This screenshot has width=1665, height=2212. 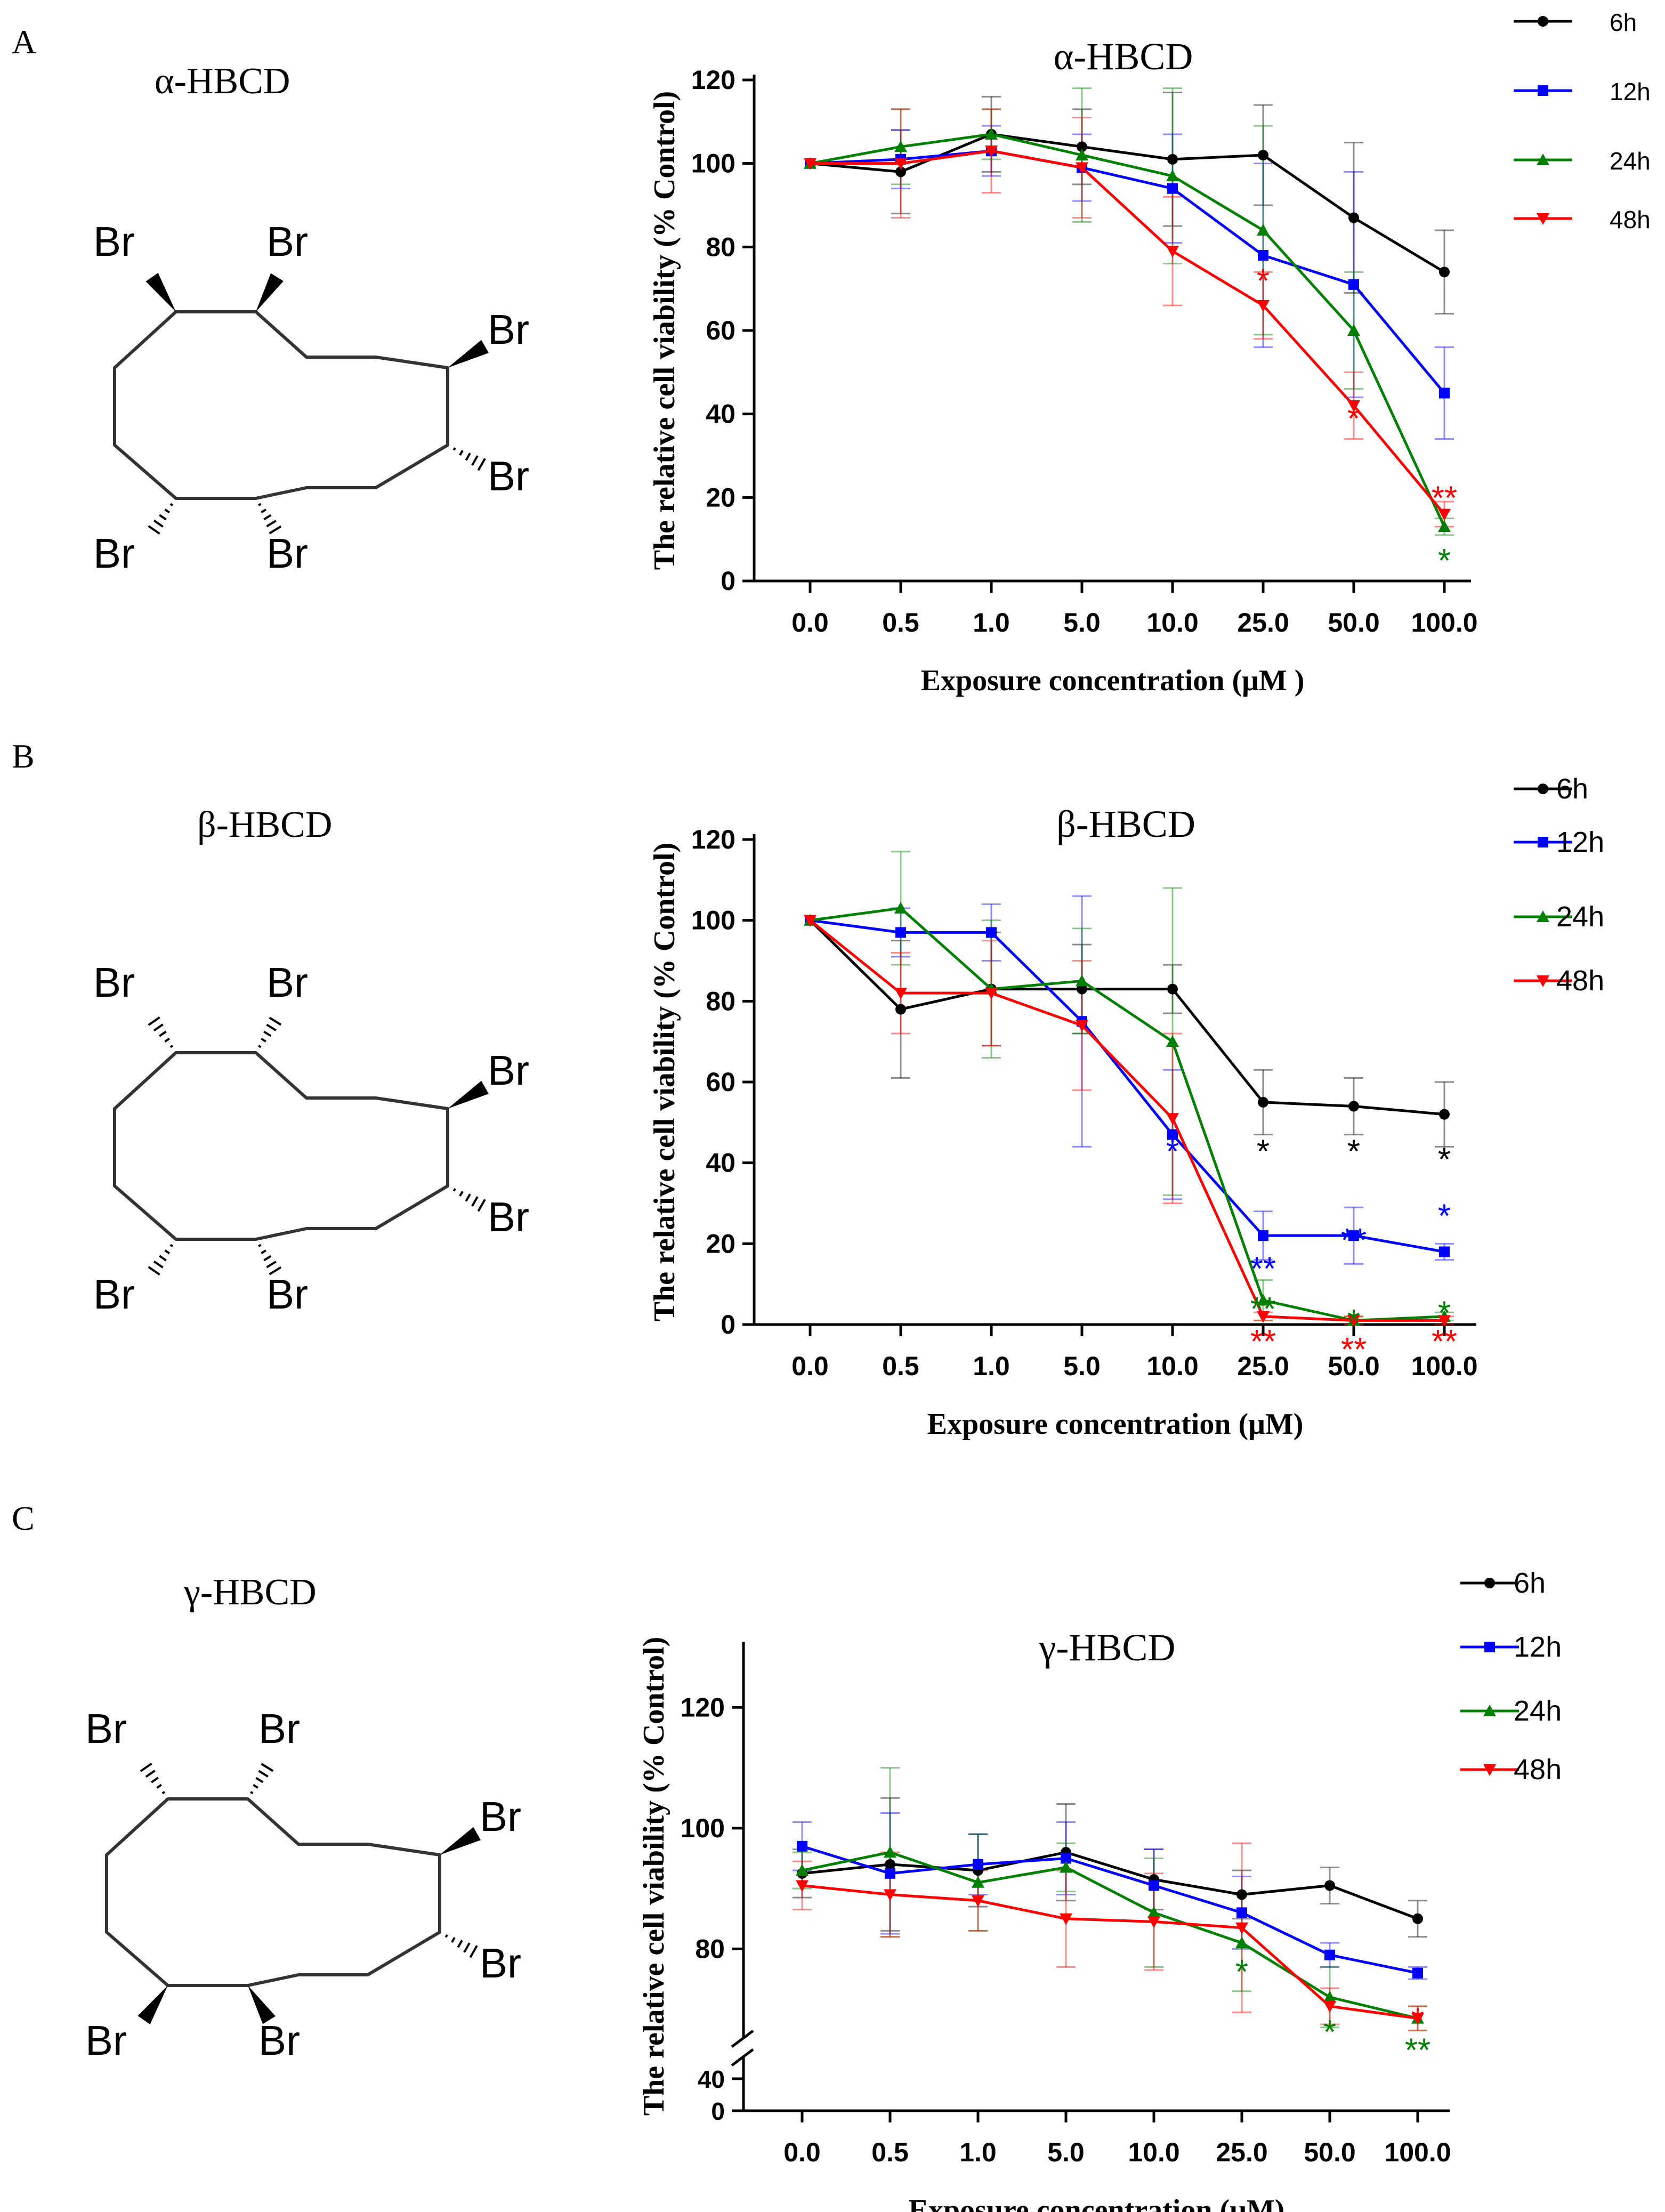 I want to click on series-line-6h, so click(x=1127, y=203).